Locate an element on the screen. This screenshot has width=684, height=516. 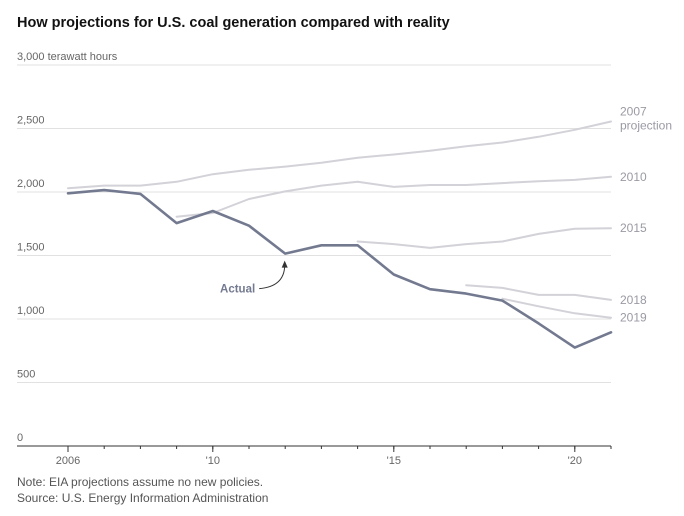
series-line-2007-projection is located at coordinates (339, 155).